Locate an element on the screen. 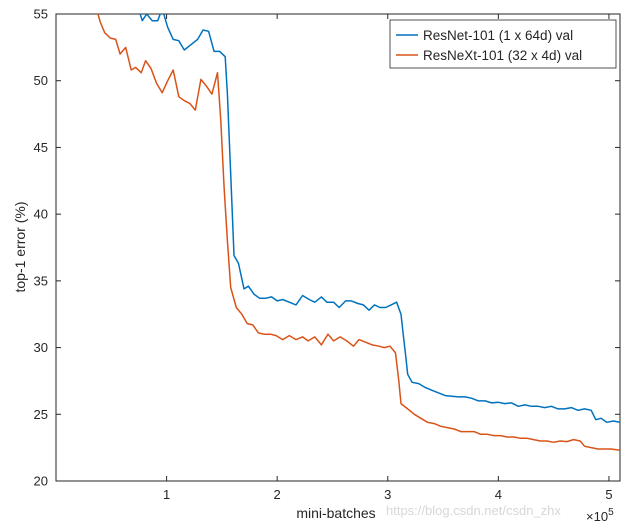  x-tick-label: 3 is located at coordinates (387, 494).